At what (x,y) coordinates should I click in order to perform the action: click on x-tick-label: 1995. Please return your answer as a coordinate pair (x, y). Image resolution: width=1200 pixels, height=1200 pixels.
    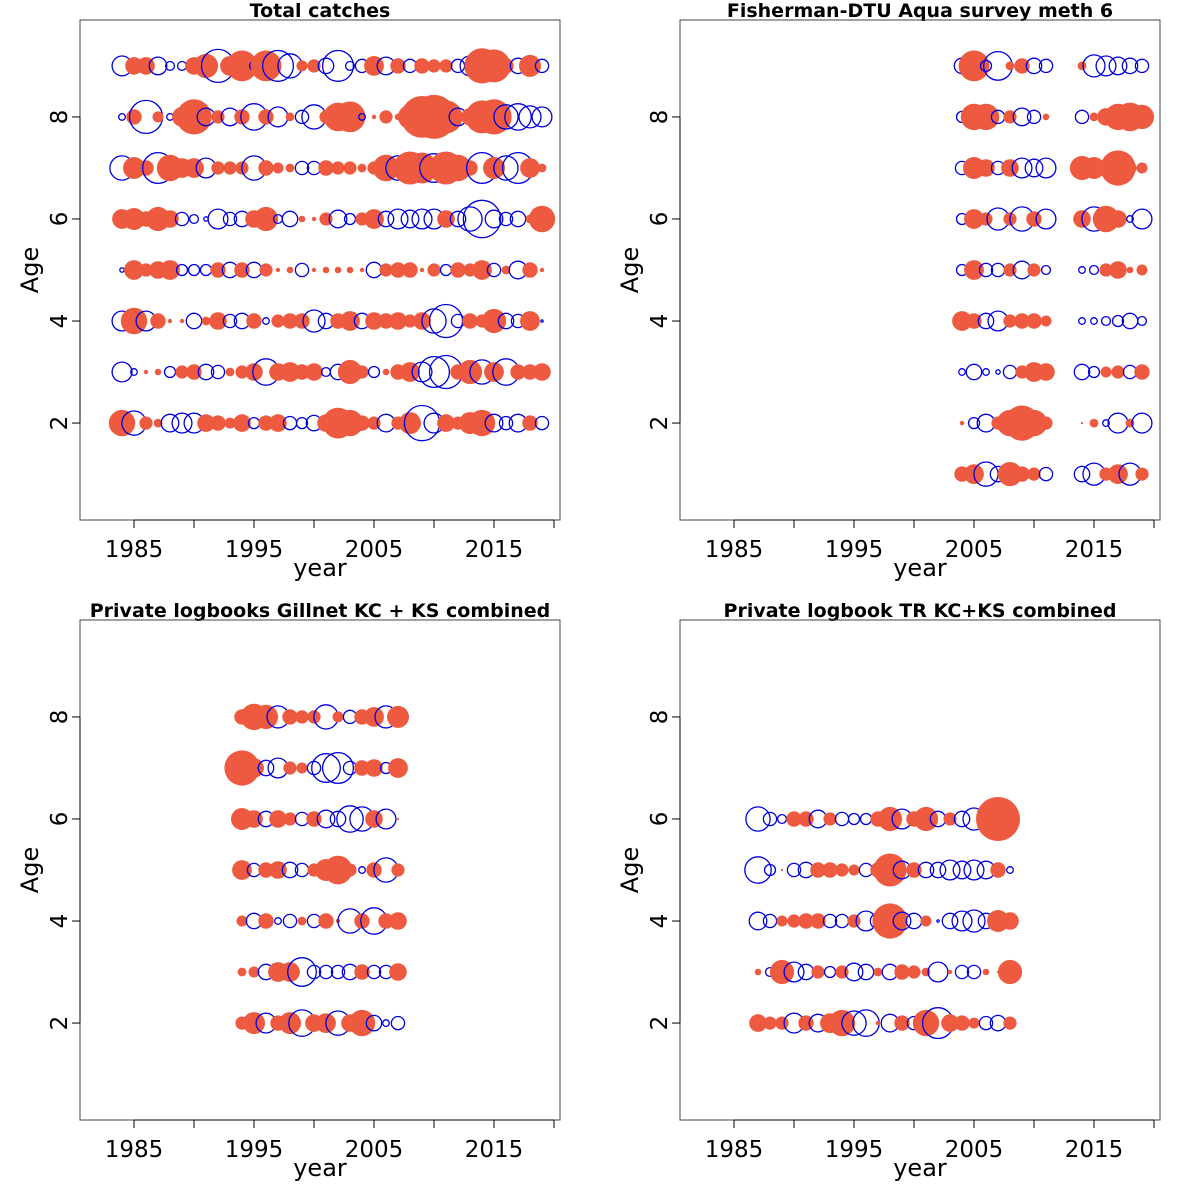
    Looking at the image, I should click on (254, 1150).